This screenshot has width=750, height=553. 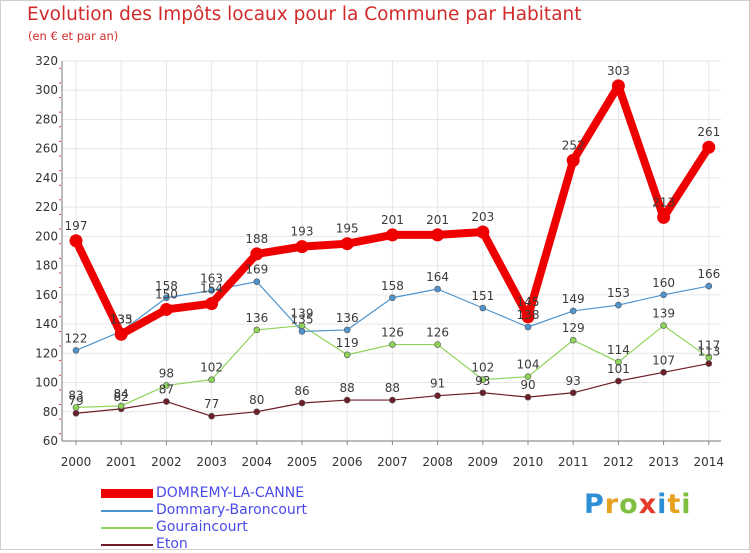 What do you see at coordinates (50, 441) in the screenshot?
I see `y-tick-label: 60` at bounding box center [50, 441].